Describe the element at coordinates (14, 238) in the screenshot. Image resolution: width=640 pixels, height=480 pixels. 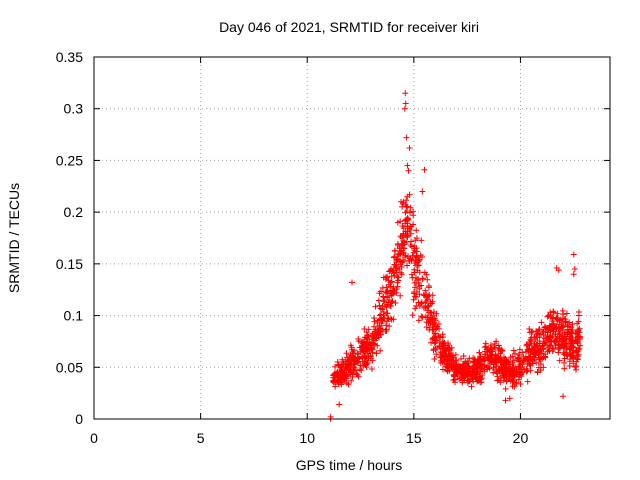
I see `y-axis-label: SRMTID / TECUs` at that location.